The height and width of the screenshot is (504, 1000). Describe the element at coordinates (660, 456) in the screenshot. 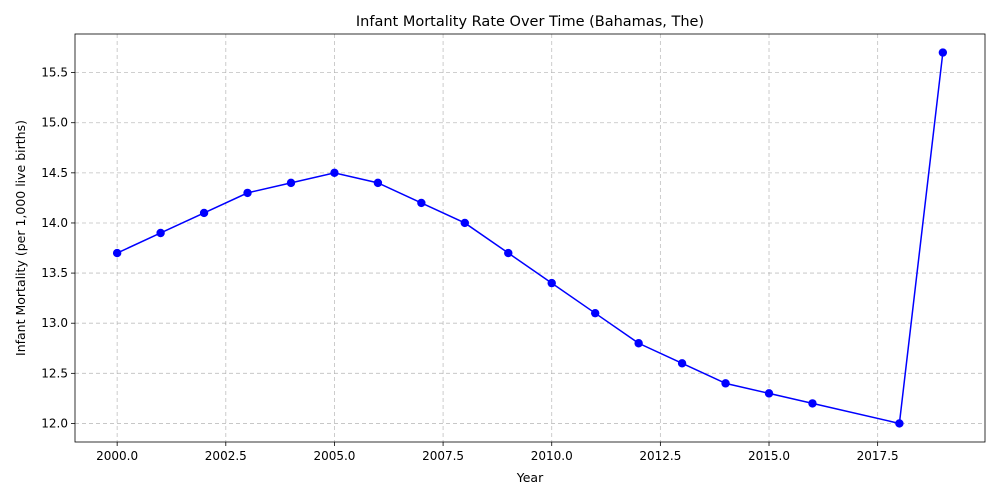

I see `x-tick-label: 2012.5` at that location.